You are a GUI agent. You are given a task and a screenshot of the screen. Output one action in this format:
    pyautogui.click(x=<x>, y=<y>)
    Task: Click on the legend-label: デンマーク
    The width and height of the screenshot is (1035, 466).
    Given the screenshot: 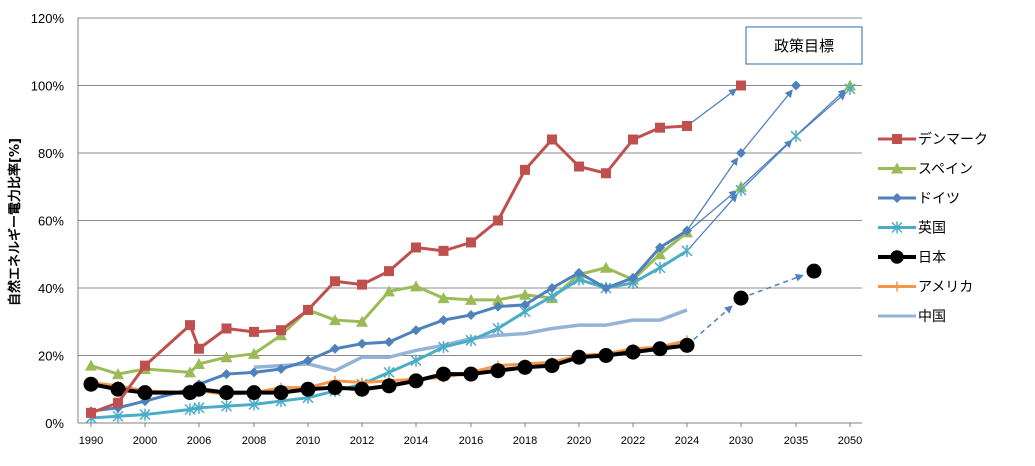 What is the action you would take?
    pyautogui.click(x=953, y=139)
    